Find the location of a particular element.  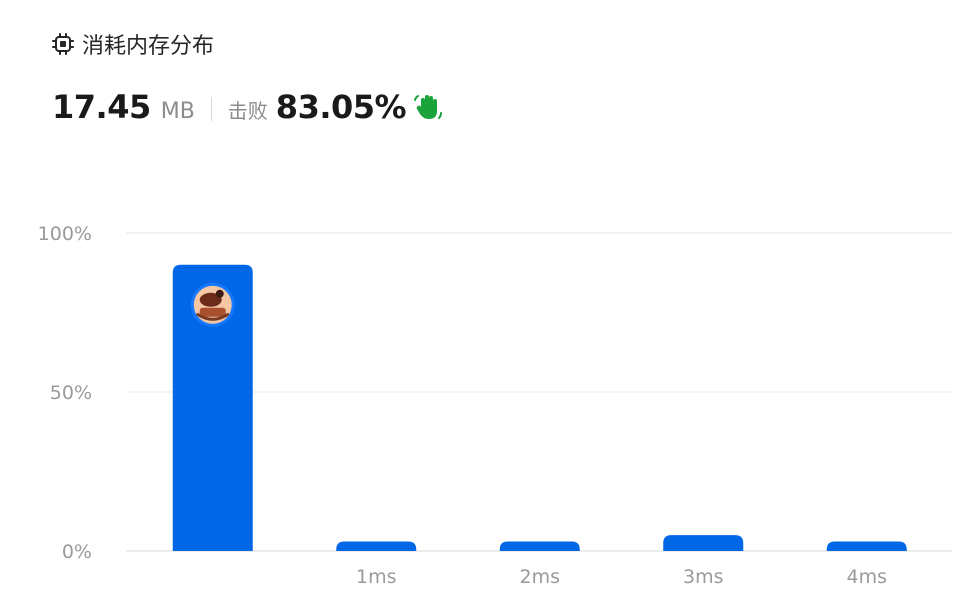

stats-divider is located at coordinates (211, 109).